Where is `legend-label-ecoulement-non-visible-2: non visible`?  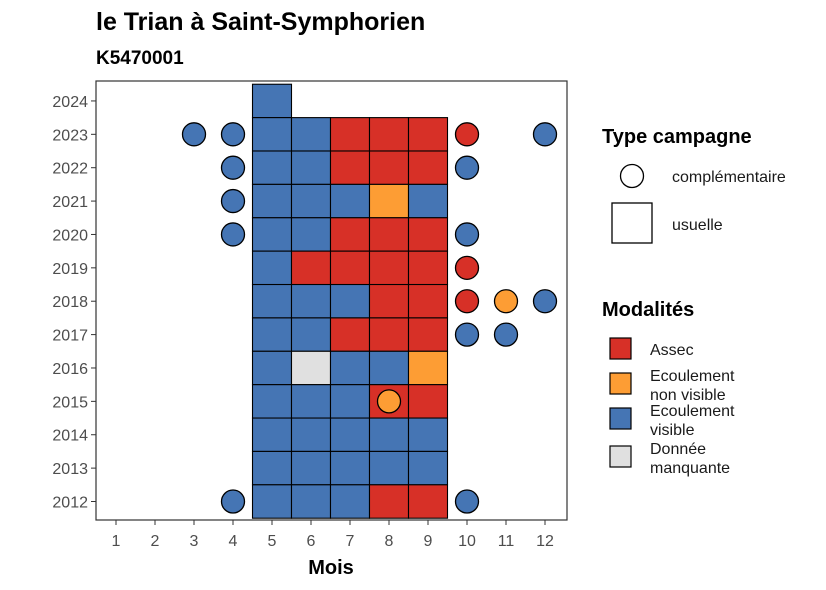 legend-label-ecoulement-non-visible-2: non visible is located at coordinates (688, 395).